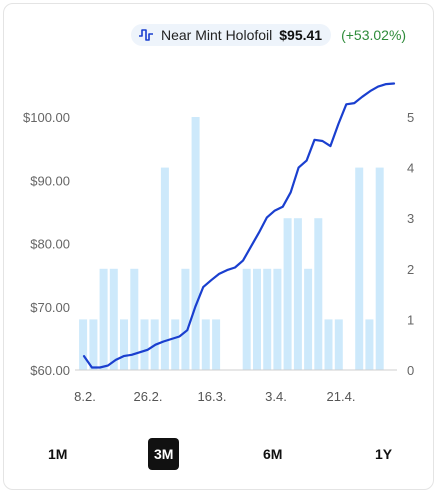  What do you see at coordinates (301, 35) in the screenshot?
I see `legend-price: $95.41` at bounding box center [301, 35].